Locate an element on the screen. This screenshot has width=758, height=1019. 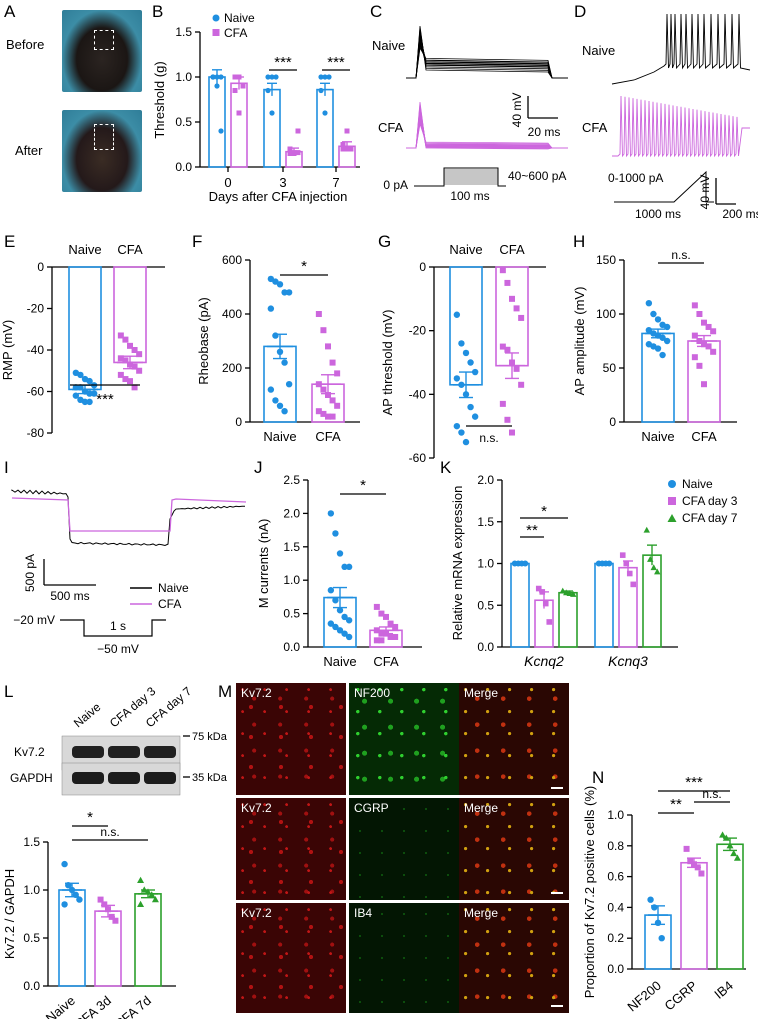
y-tick-label: 100 is located at coordinates (606, 314).